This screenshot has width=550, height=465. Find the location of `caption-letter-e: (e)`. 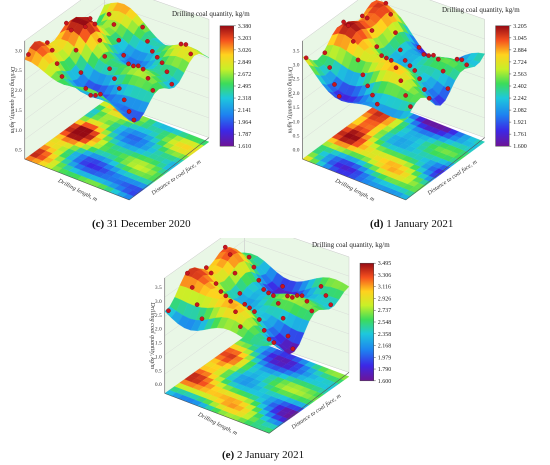

caption-letter-e: (e) is located at coordinates (228, 455).